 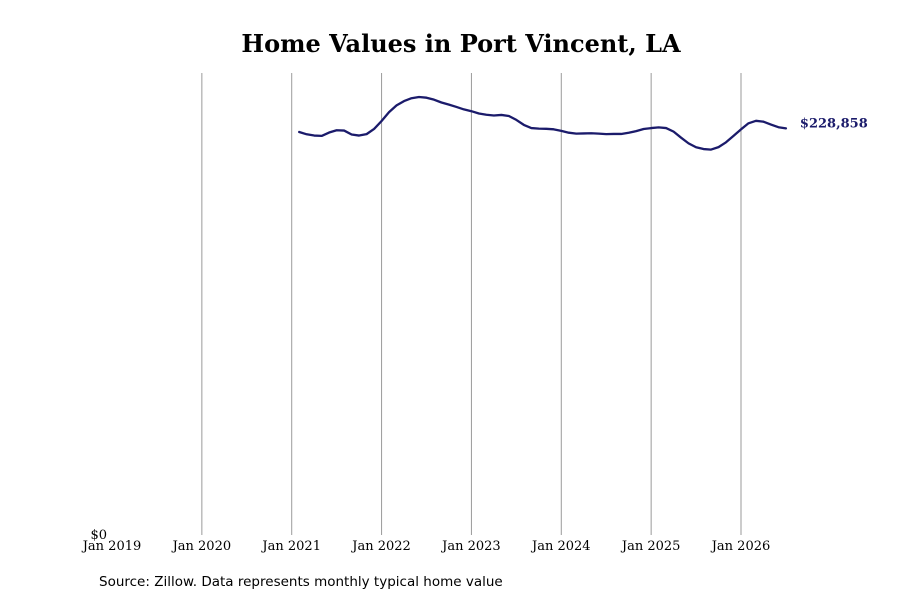 What do you see at coordinates (111, 546) in the screenshot?
I see `x-tick-label-2019: Jan 2019` at bounding box center [111, 546].